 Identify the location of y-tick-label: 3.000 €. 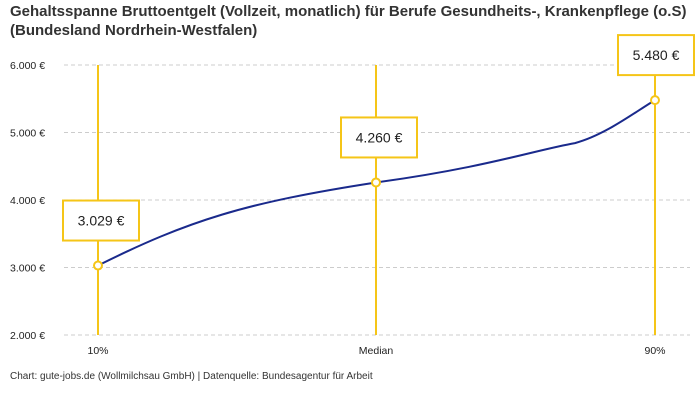
(27, 269).